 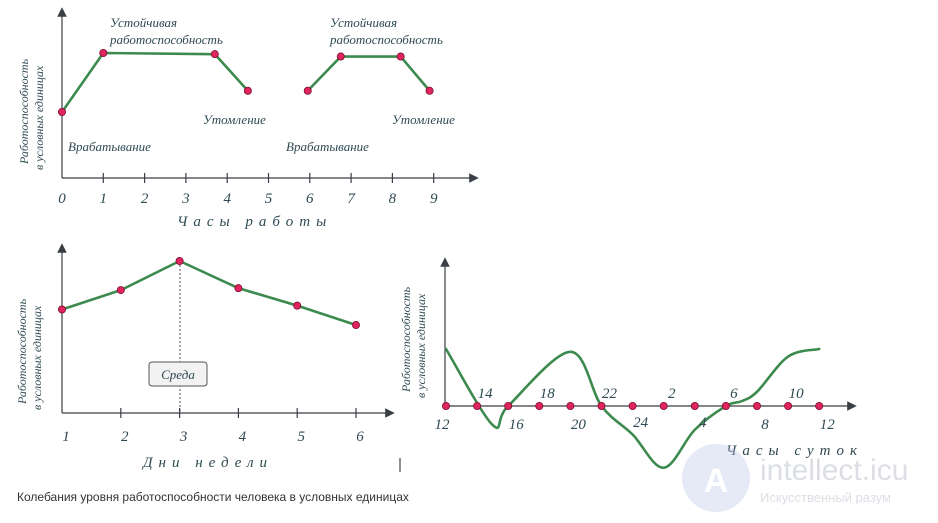 I want to click on c1-x-tick-label: 2, so click(x=145, y=199).